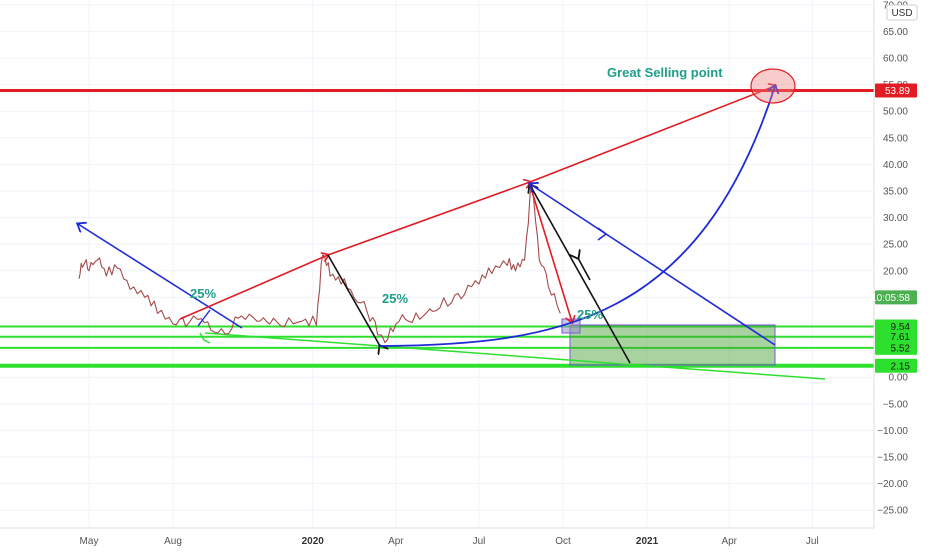 This screenshot has height=555, width=932. What do you see at coordinates (563, 541) in the screenshot?
I see `x-tick-5: Oct` at bounding box center [563, 541].